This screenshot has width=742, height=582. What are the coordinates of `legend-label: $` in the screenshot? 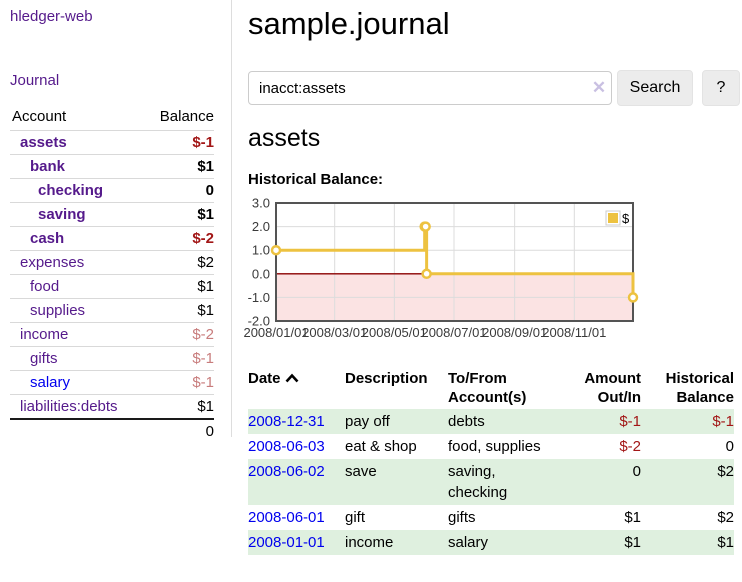 It's located at (626, 218).